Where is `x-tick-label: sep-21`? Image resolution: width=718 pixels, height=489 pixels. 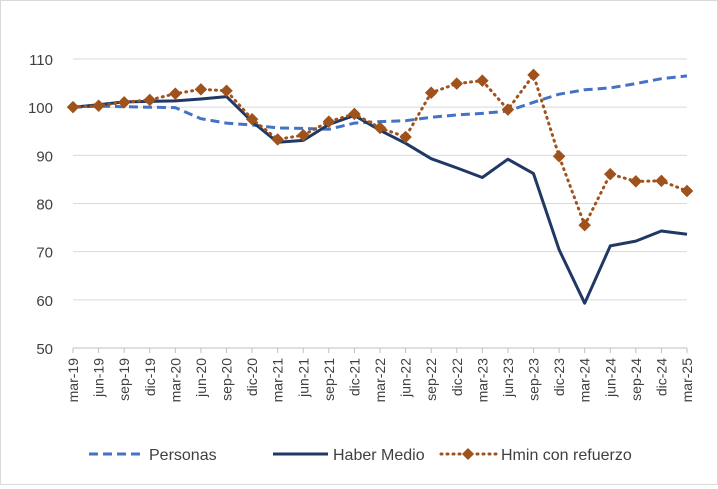 x-tick-label: sep-21 is located at coordinates (329, 379).